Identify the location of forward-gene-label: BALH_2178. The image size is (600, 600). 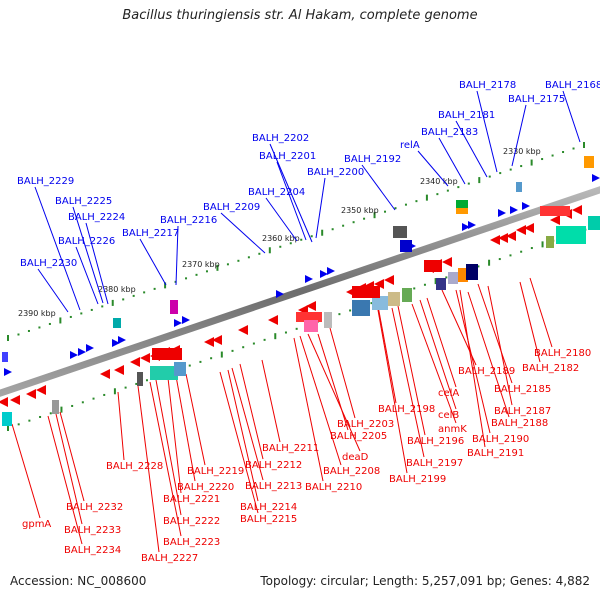
(487, 85).